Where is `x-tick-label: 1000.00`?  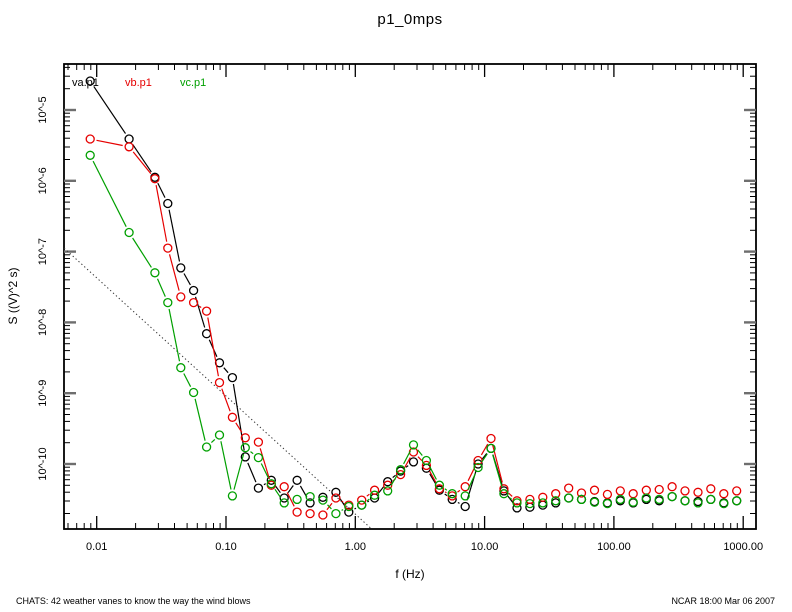 x-tick-label: 1000.00 is located at coordinates (743, 547).